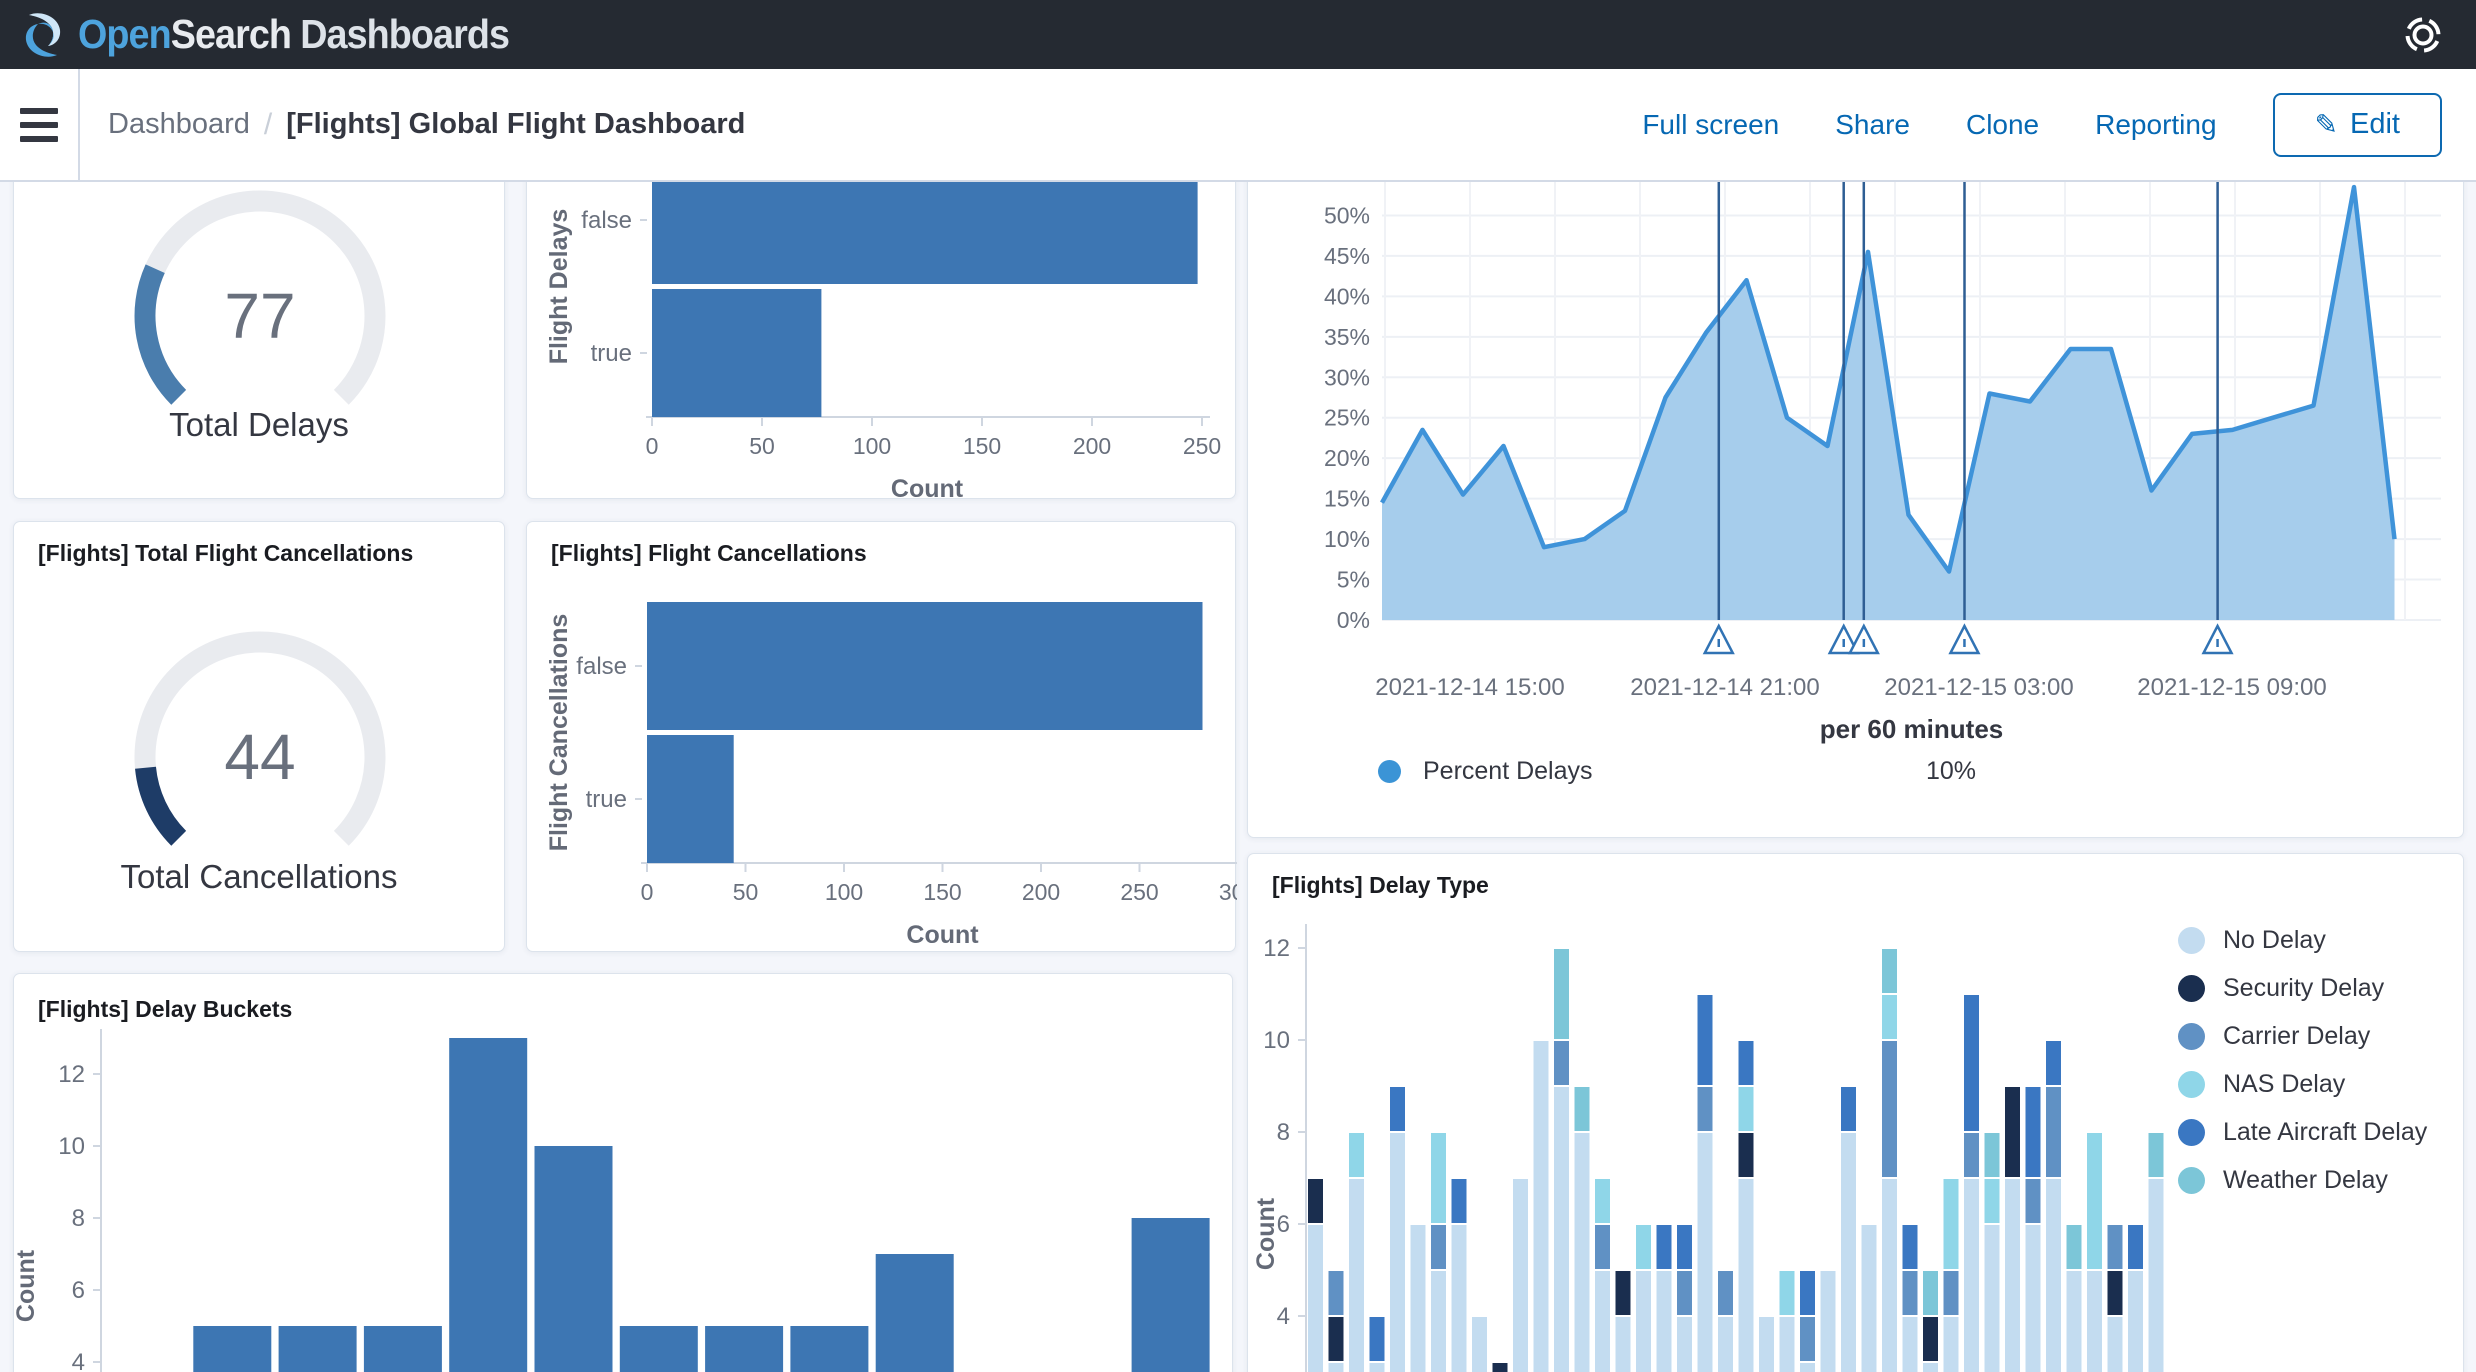  What do you see at coordinates (2156, 124) in the screenshot?
I see `reporting-button: Reporting` at bounding box center [2156, 124].